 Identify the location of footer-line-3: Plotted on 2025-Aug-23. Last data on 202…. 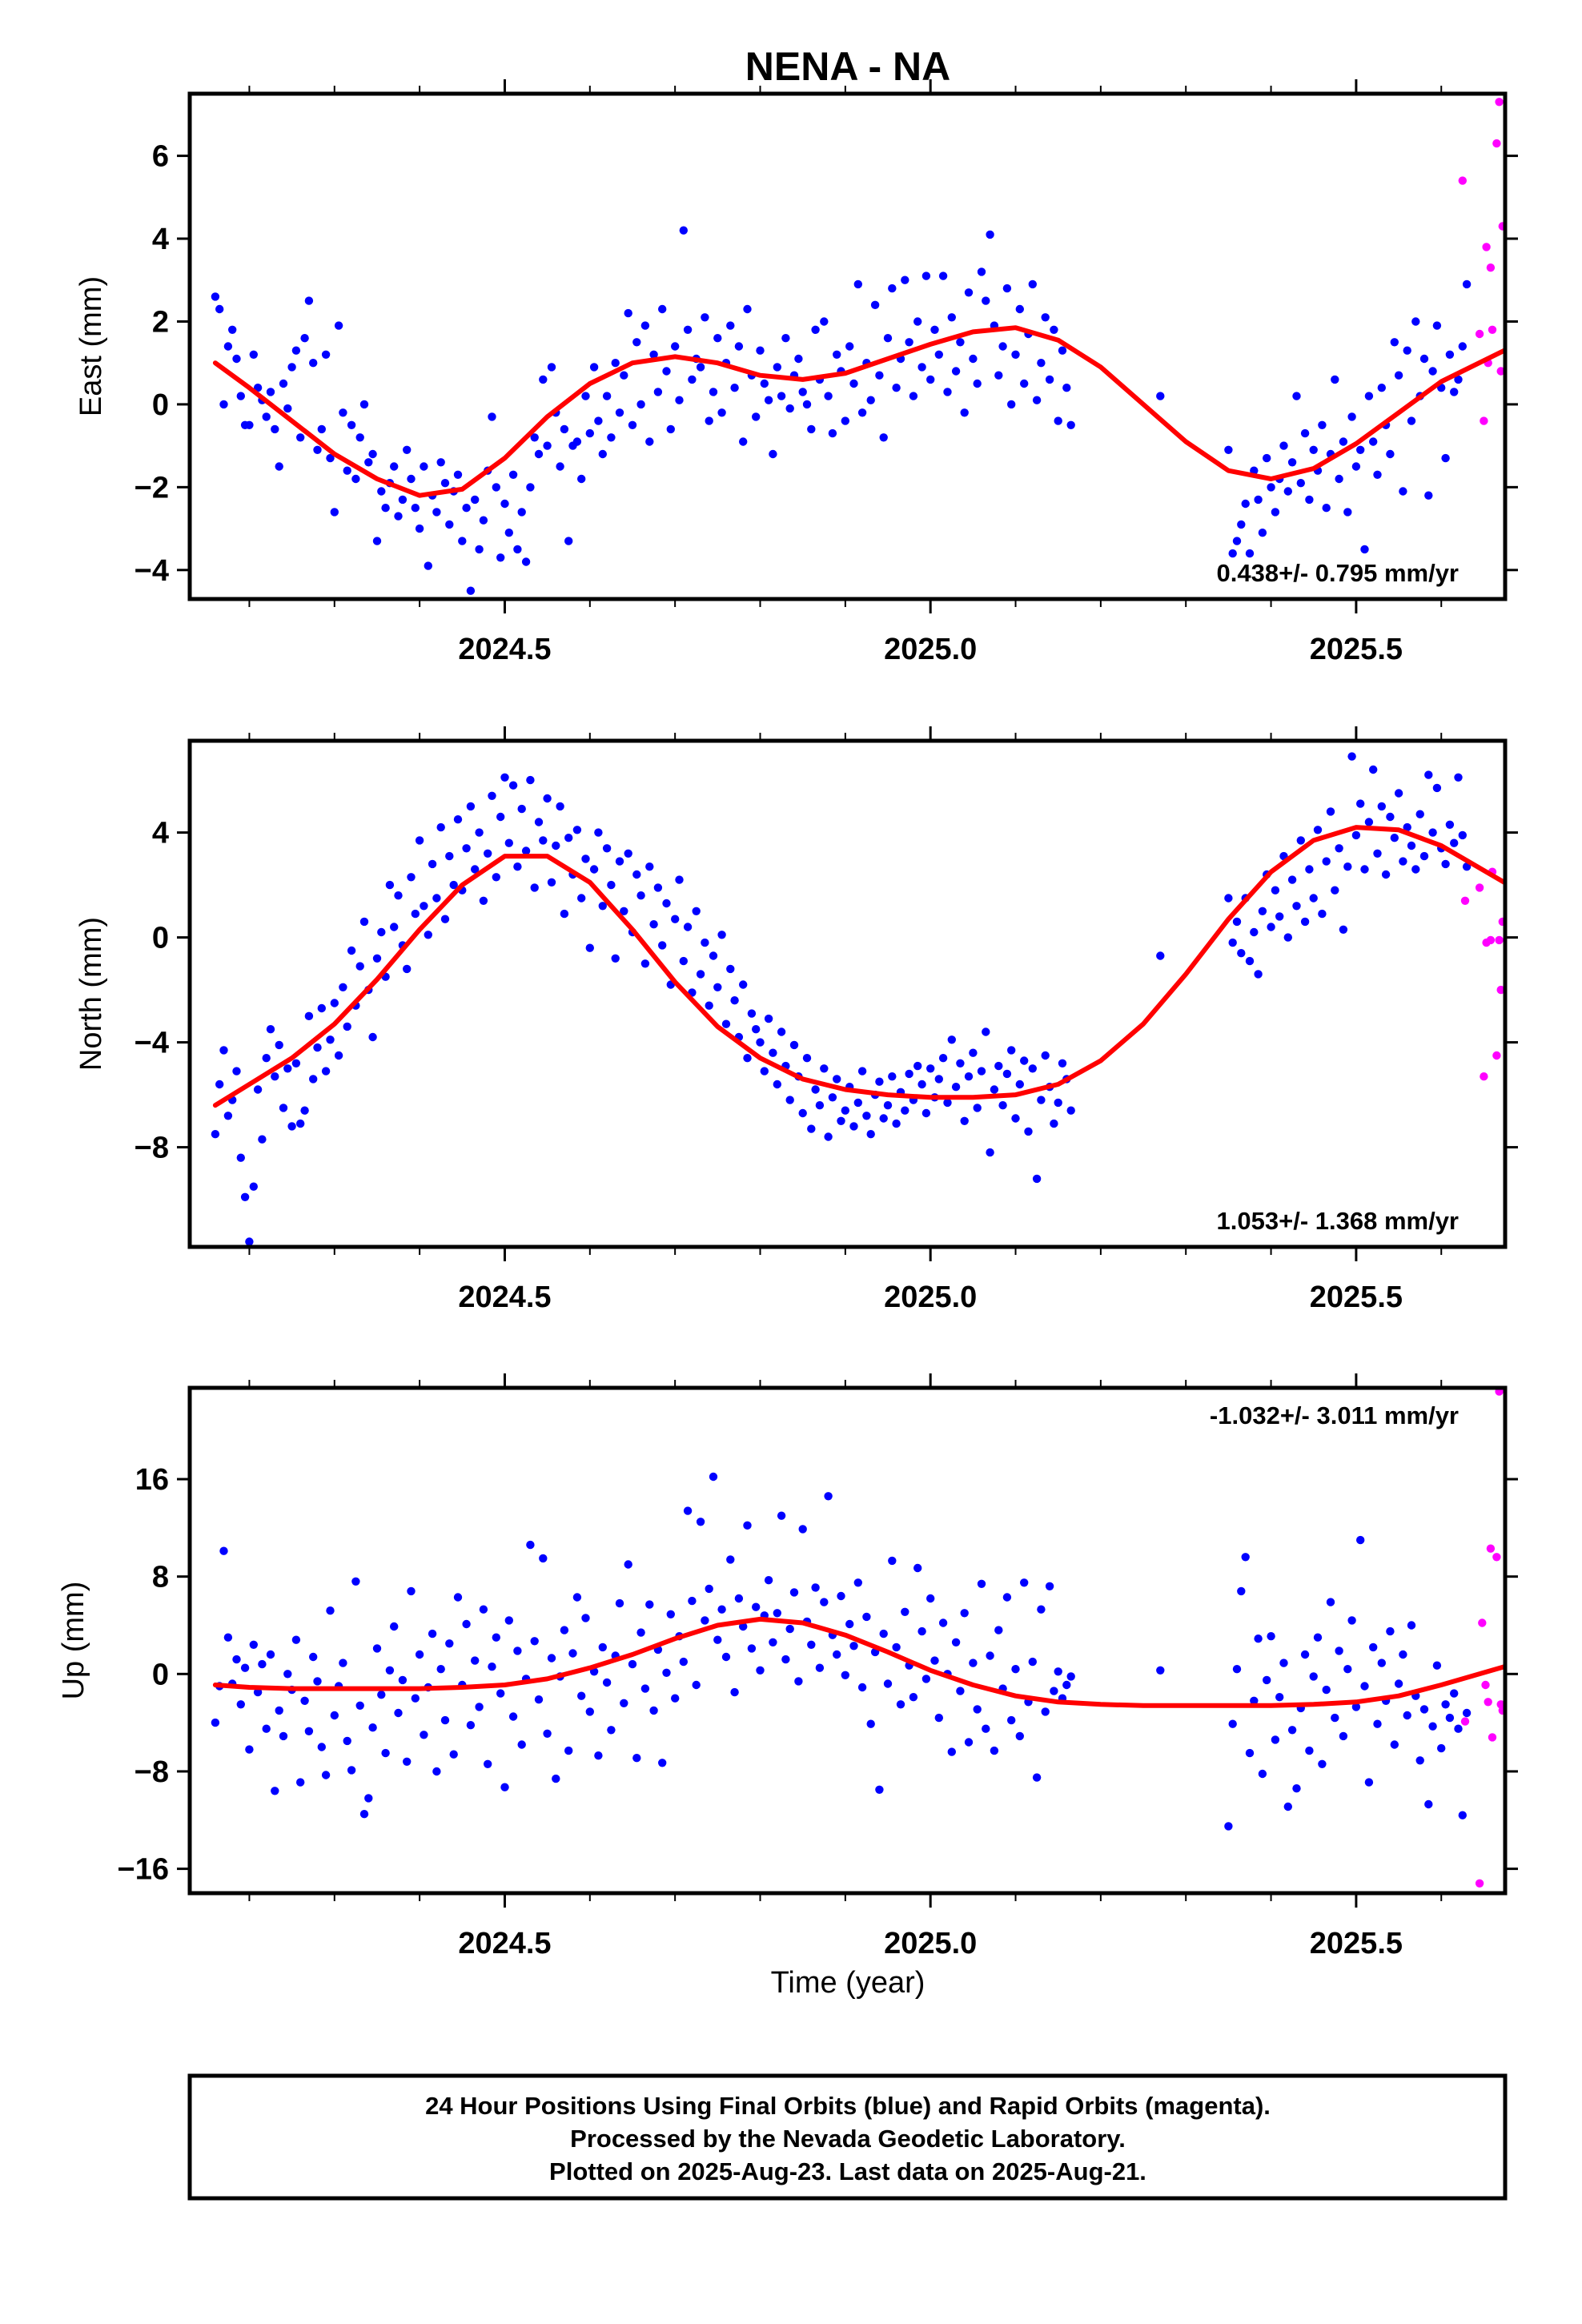
(847, 2171).